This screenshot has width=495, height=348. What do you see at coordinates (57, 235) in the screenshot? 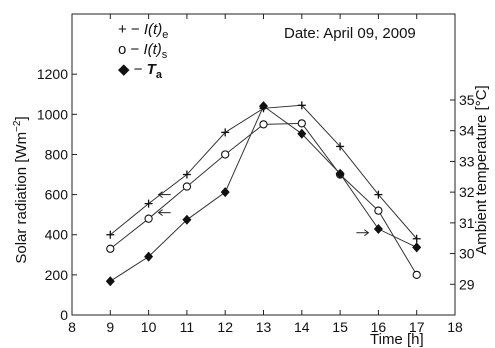
I see `y-left-tick-label: 400` at bounding box center [57, 235].